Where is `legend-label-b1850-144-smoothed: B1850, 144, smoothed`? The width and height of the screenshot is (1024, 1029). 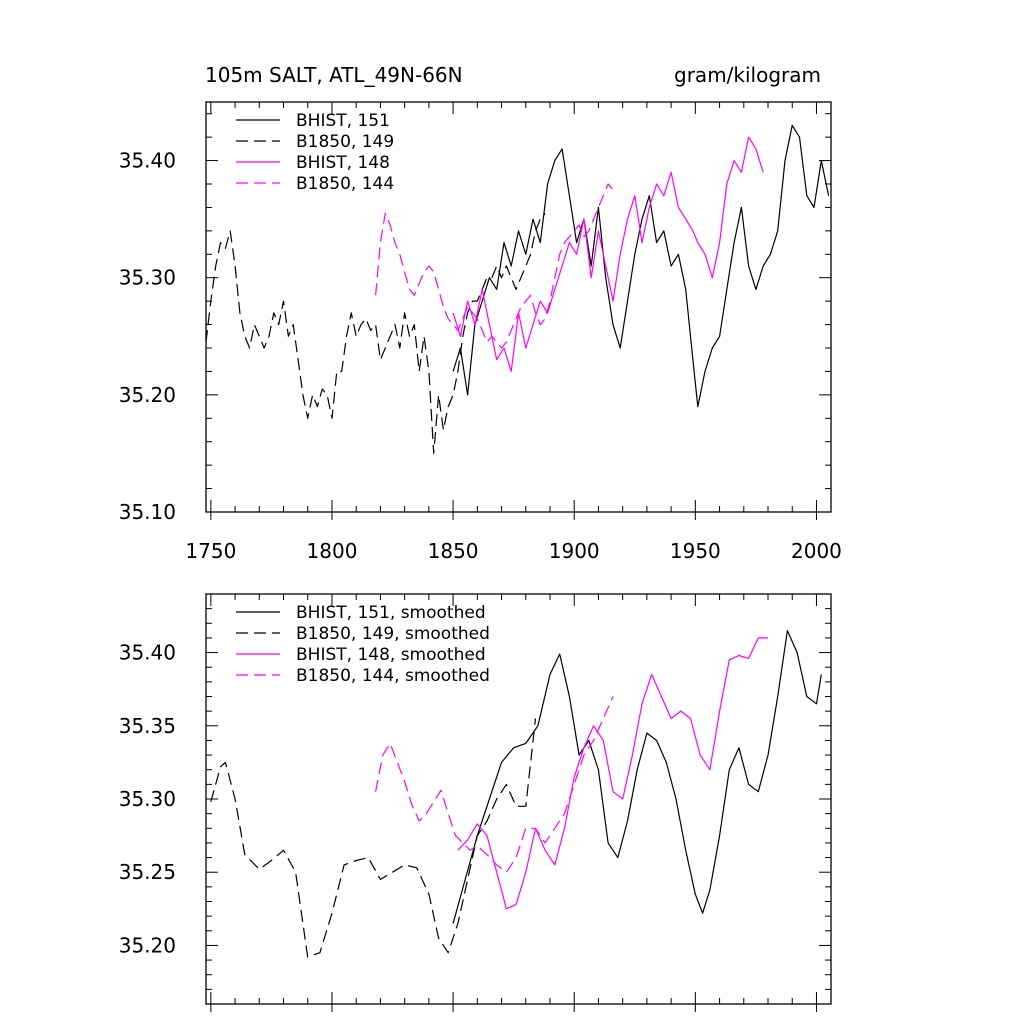 legend-label-b1850-144-smoothed: B1850, 144, smoothed is located at coordinates (393, 676).